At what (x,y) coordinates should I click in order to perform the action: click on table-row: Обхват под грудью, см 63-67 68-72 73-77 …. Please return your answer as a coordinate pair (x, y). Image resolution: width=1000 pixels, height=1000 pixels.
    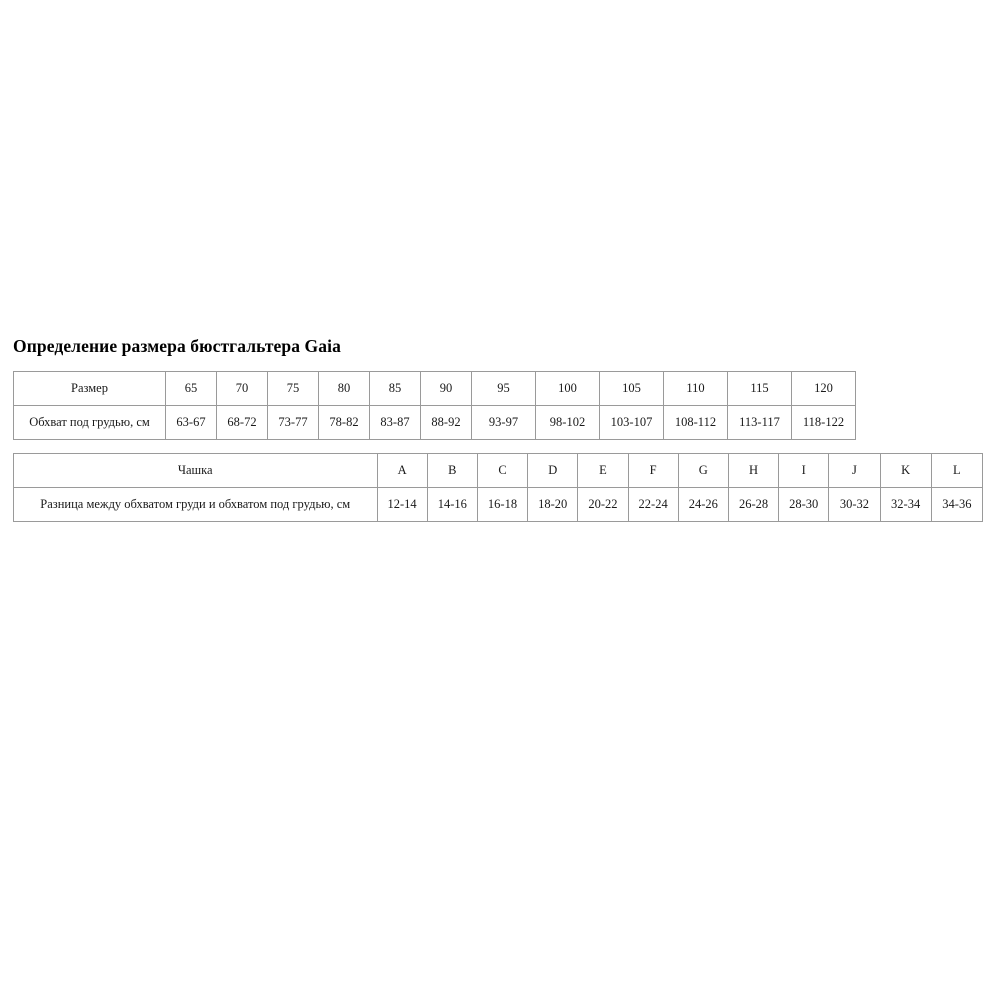
    Looking at the image, I should click on (434, 422).